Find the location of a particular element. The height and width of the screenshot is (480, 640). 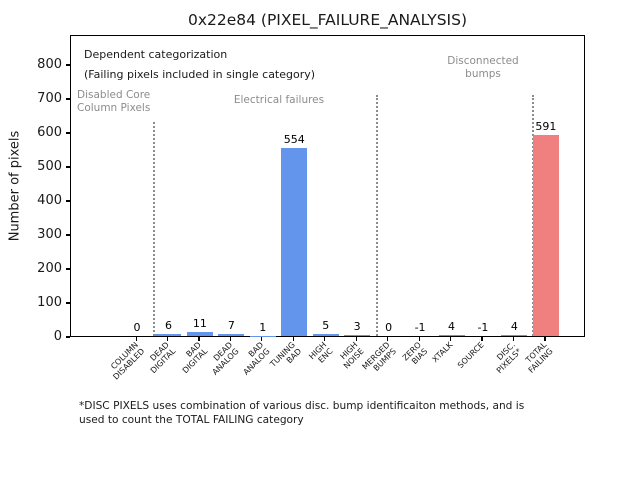

value-label-high-enc: 5 is located at coordinates (326, 326).